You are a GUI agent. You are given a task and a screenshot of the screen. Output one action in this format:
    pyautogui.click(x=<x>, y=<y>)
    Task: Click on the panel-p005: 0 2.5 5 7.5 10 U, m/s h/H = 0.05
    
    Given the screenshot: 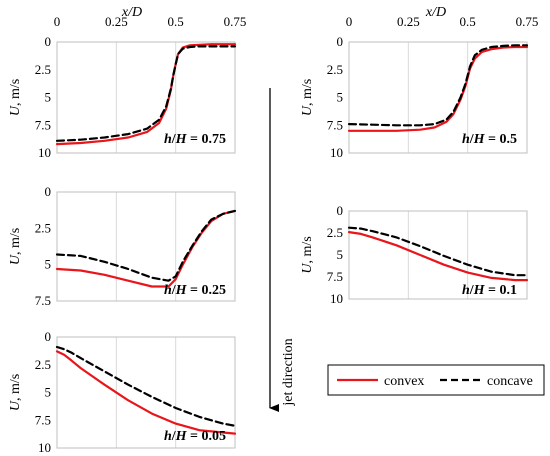 What is the action you would take?
    pyautogui.click(x=122, y=392)
    